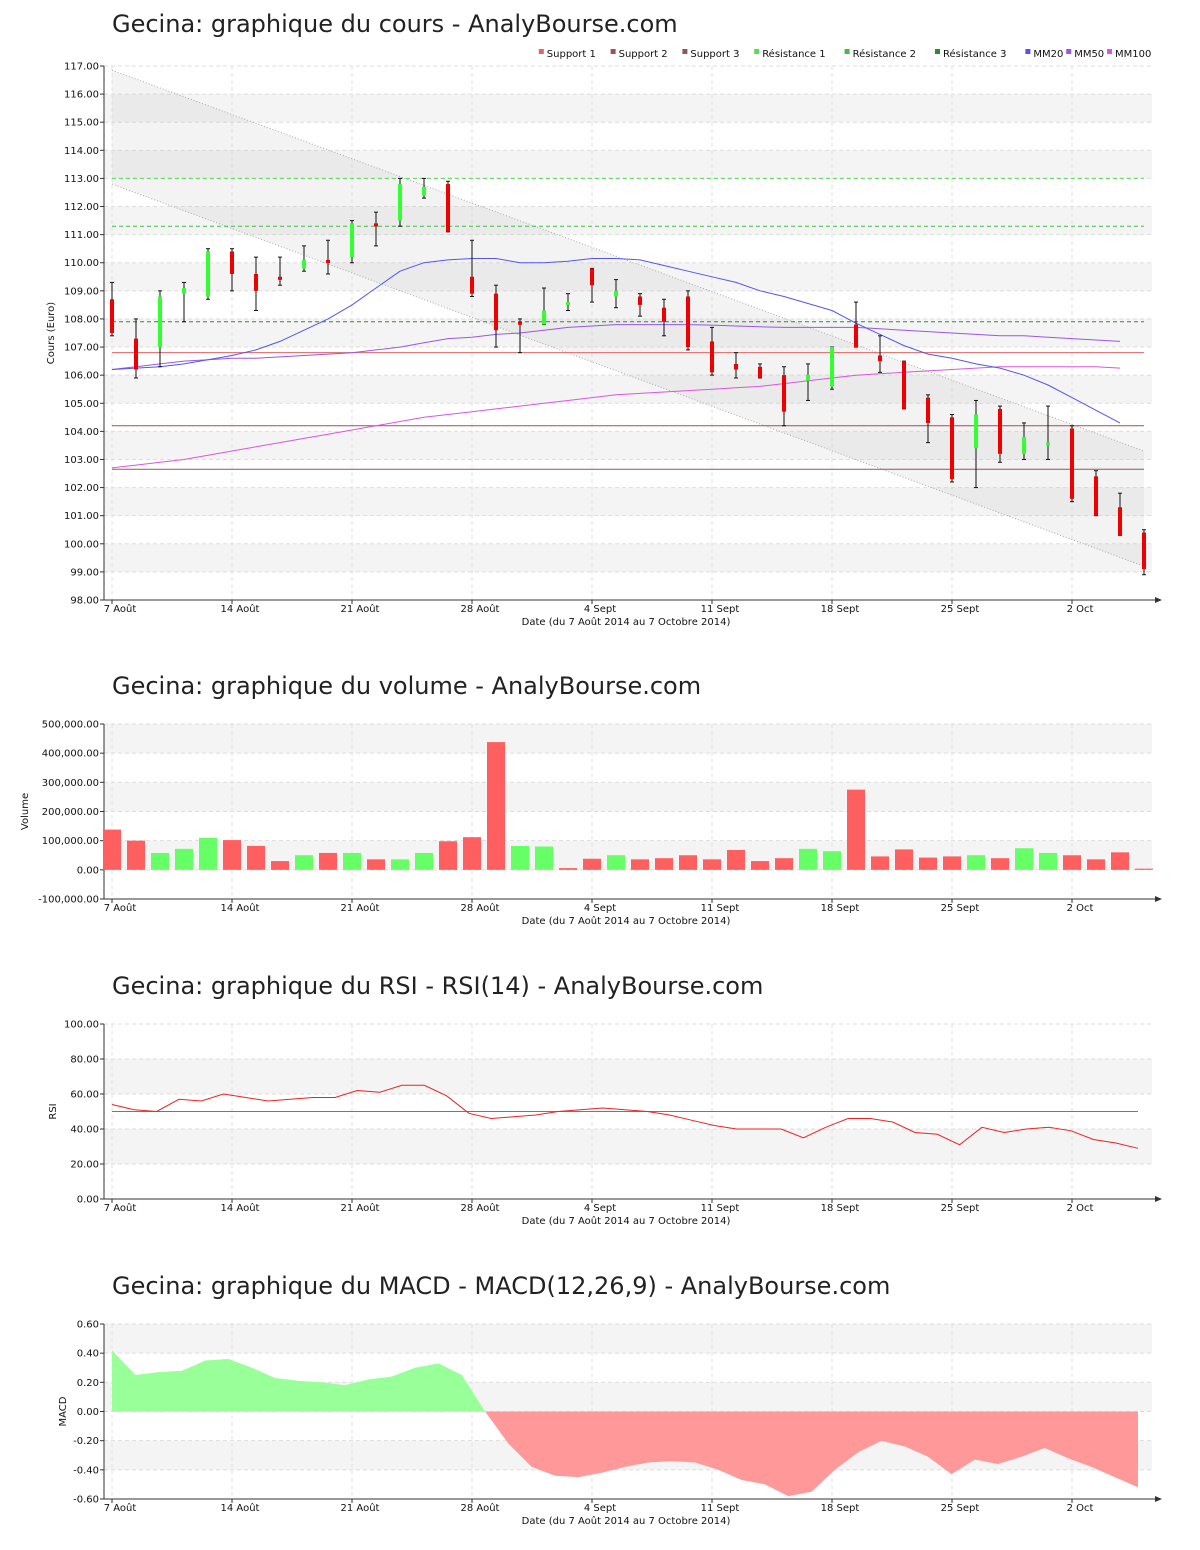  I want to click on y-tick-label: 99.00, so click(84, 572).